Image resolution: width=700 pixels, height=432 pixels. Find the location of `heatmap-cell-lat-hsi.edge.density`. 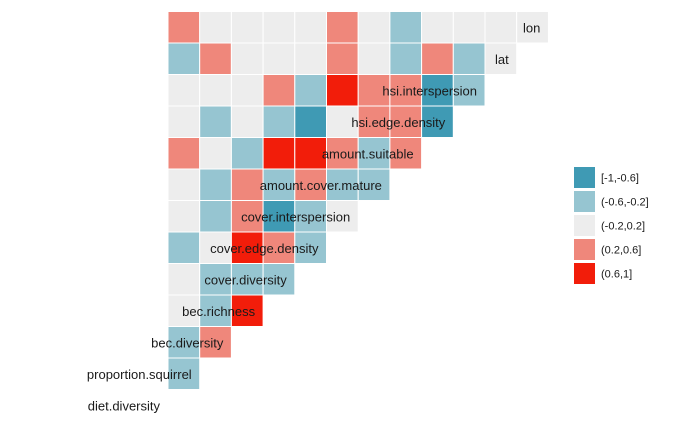

heatmap-cell-lat-hsi.edge.density is located at coordinates (469, 58).